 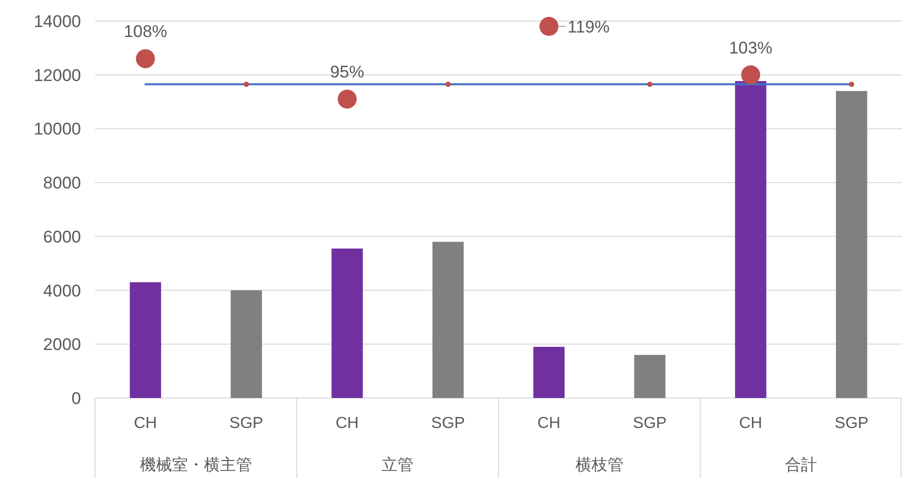 I want to click on y-tick-label: 10000, so click(x=57, y=129).